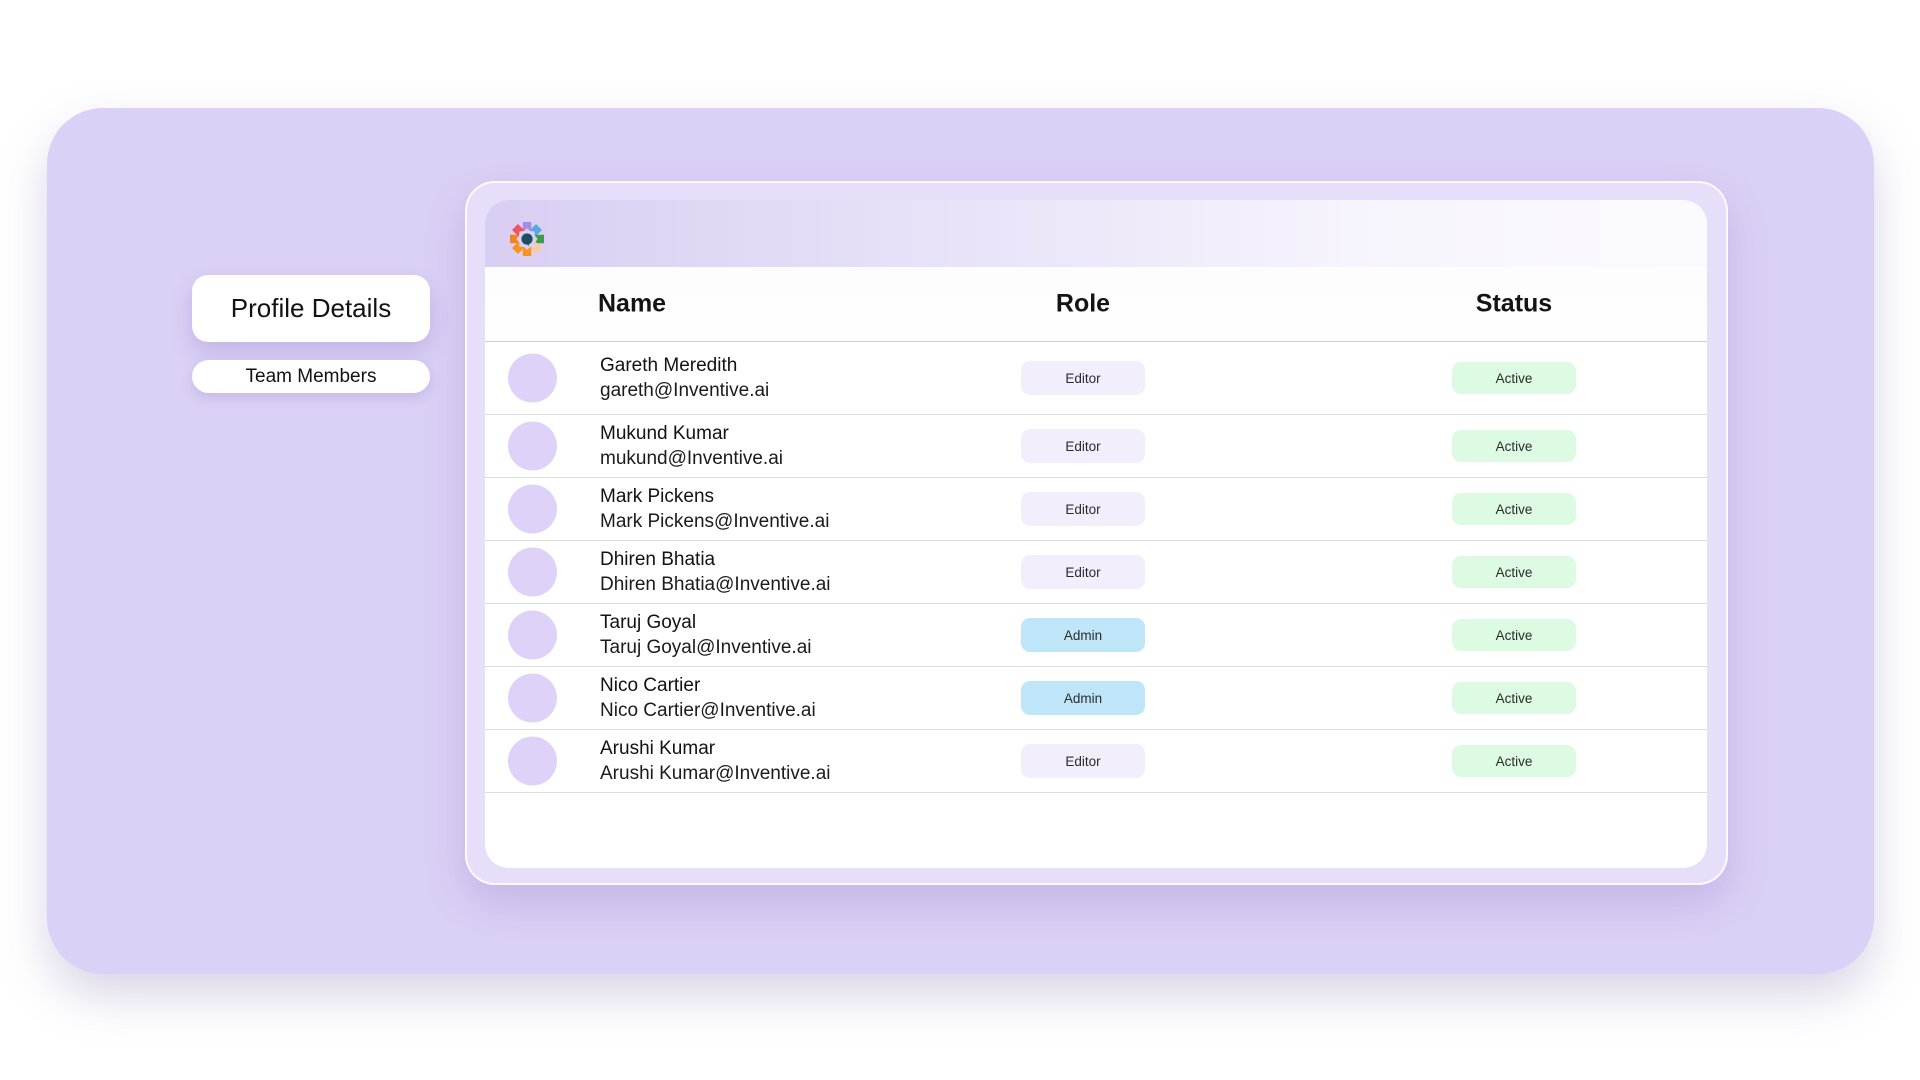 This screenshot has width=1920, height=1080. Describe the element at coordinates (1083, 303) in the screenshot. I see `column-header-role: Role` at that location.